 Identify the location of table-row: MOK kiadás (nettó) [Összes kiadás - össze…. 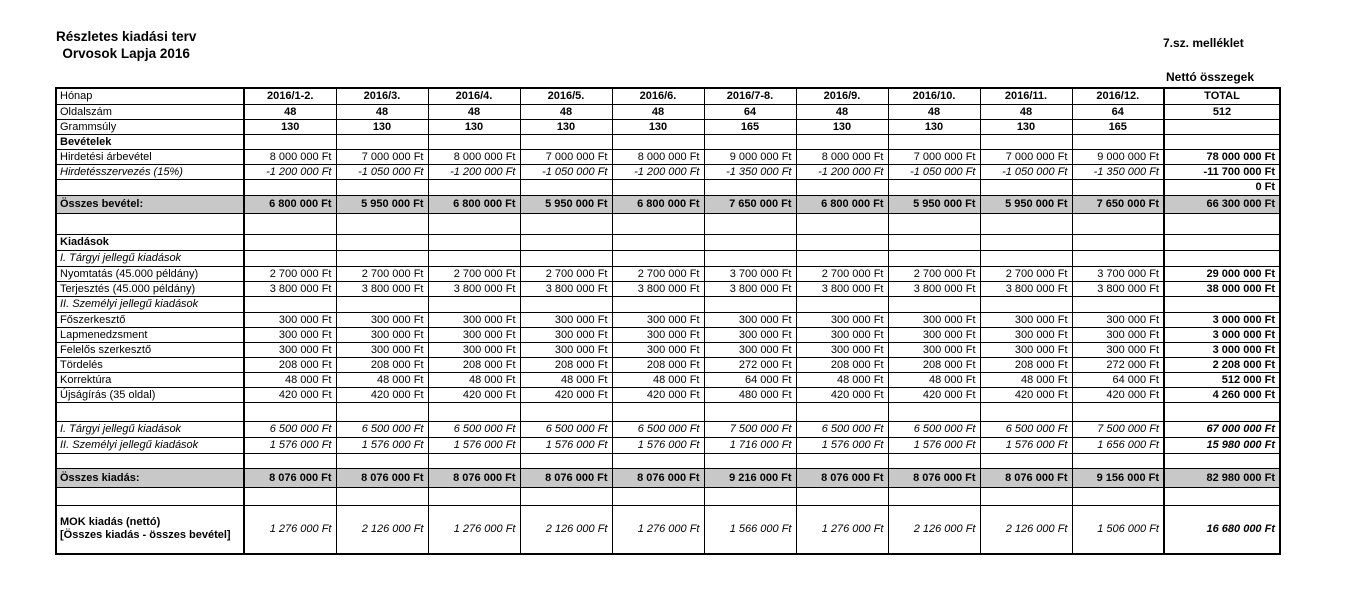
(668, 529).